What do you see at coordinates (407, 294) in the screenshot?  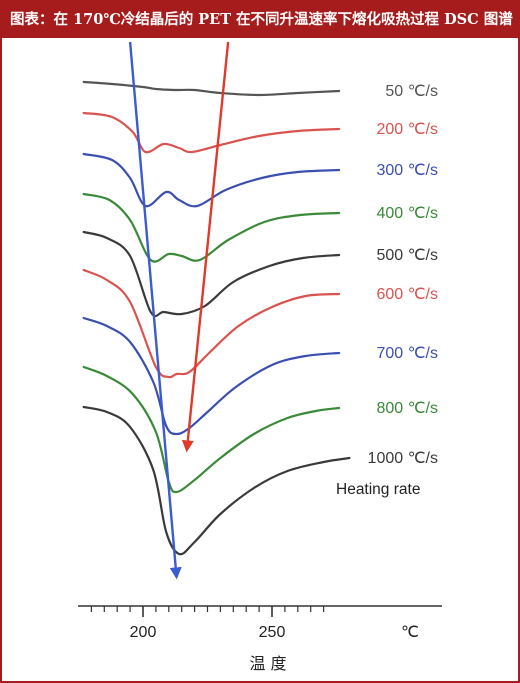 I see `legend-label-6: 600 ℃/s` at bounding box center [407, 294].